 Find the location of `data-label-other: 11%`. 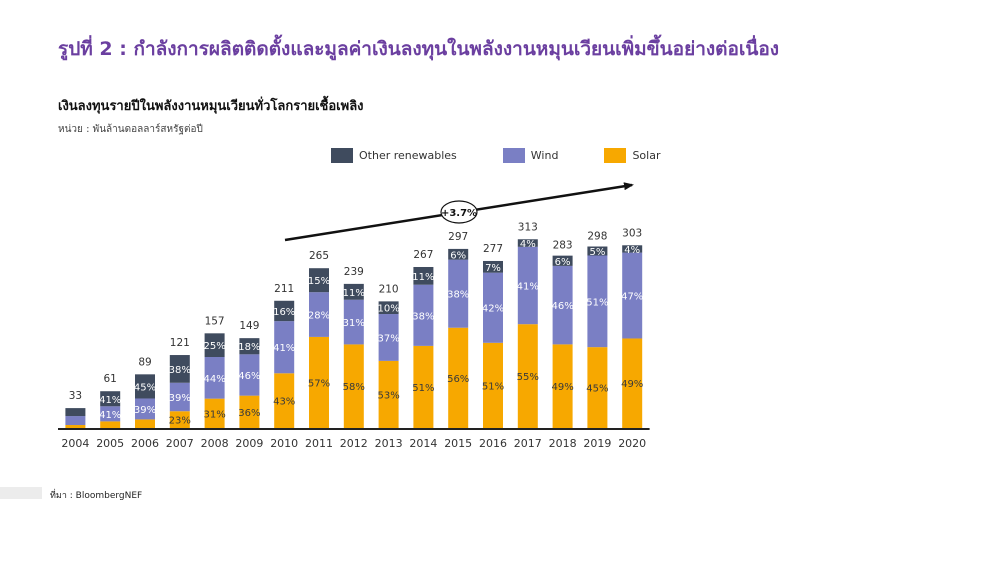

data-label-other: 11% is located at coordinates (423, 277).